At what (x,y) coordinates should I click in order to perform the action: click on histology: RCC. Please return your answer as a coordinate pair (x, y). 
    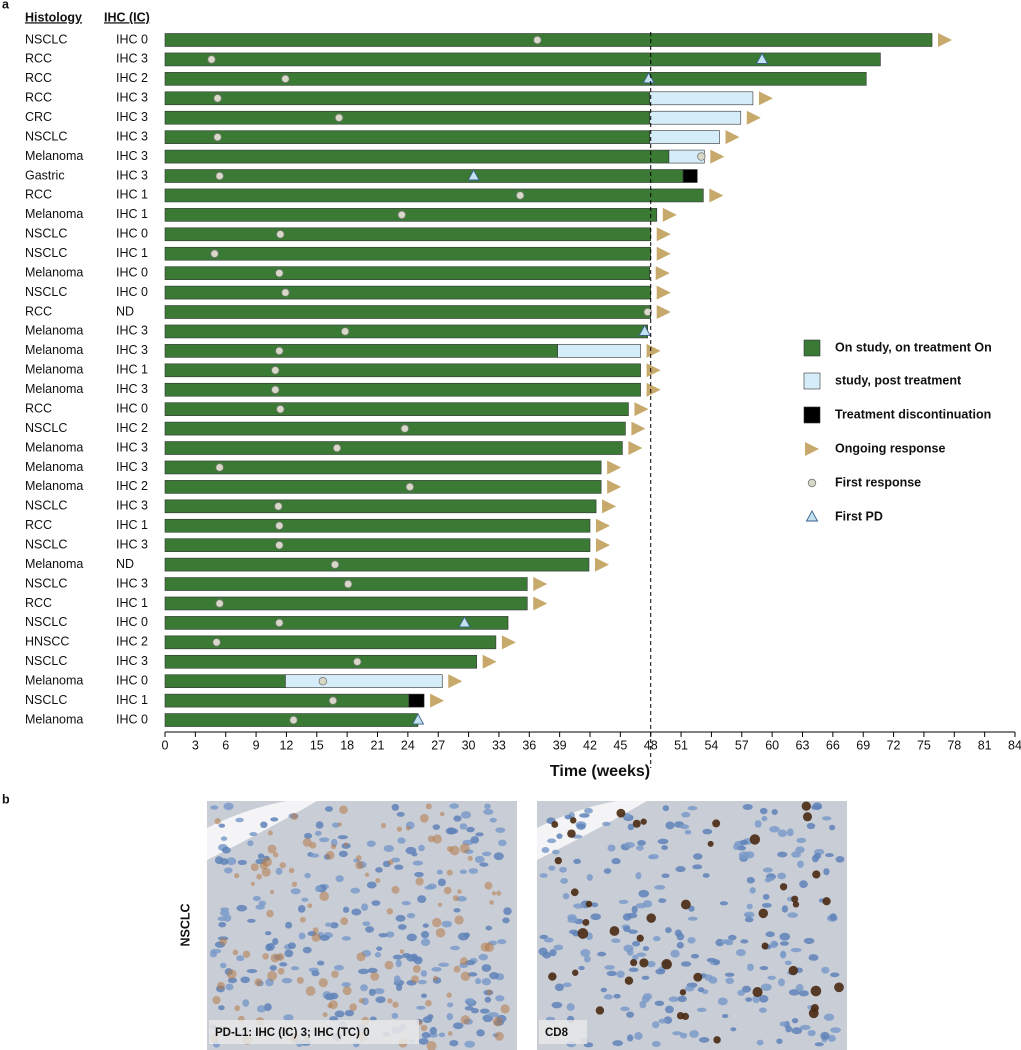
    Looking at the image, I should click on (38, 195).